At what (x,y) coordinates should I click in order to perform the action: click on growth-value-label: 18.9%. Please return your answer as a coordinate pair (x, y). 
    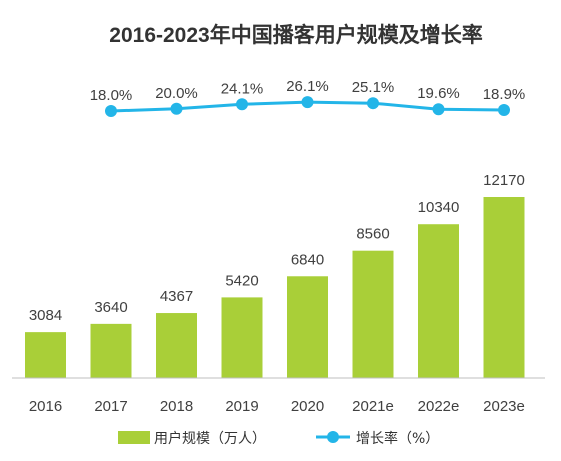
    Looking at the image, I should click on (504, 94).